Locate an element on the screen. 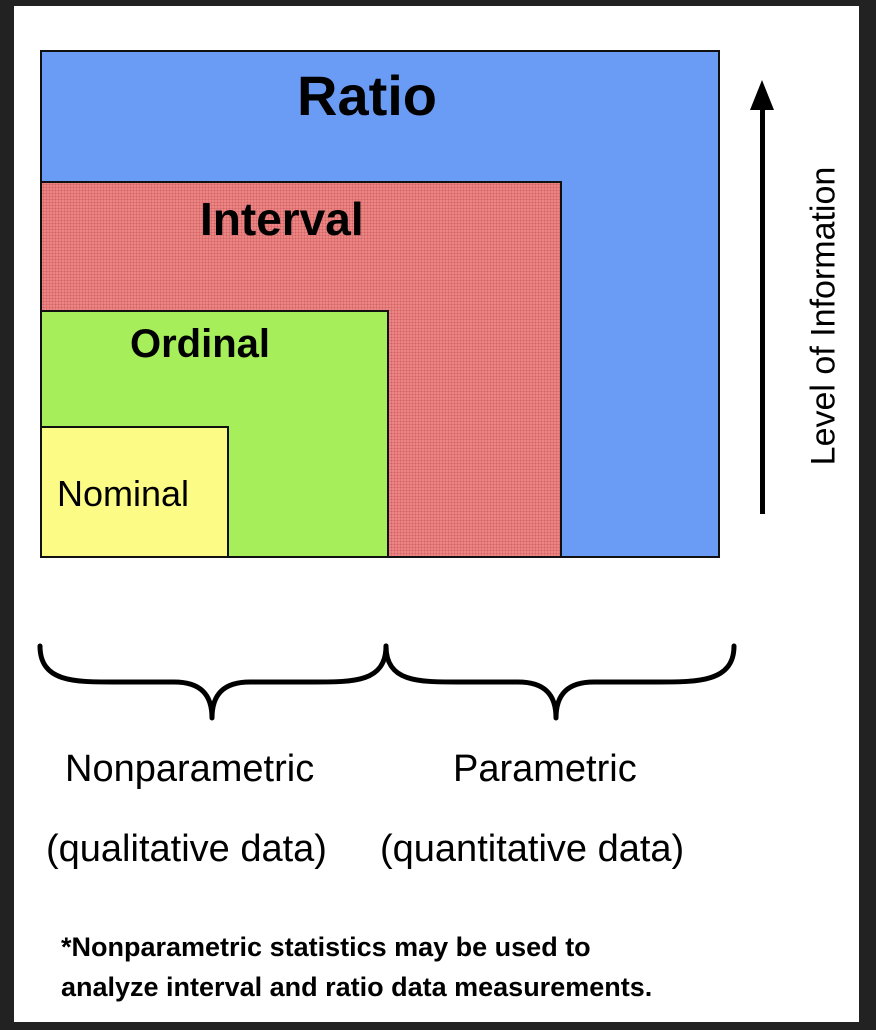  nominal-label: Nominal is located at coordinates (123, 493).